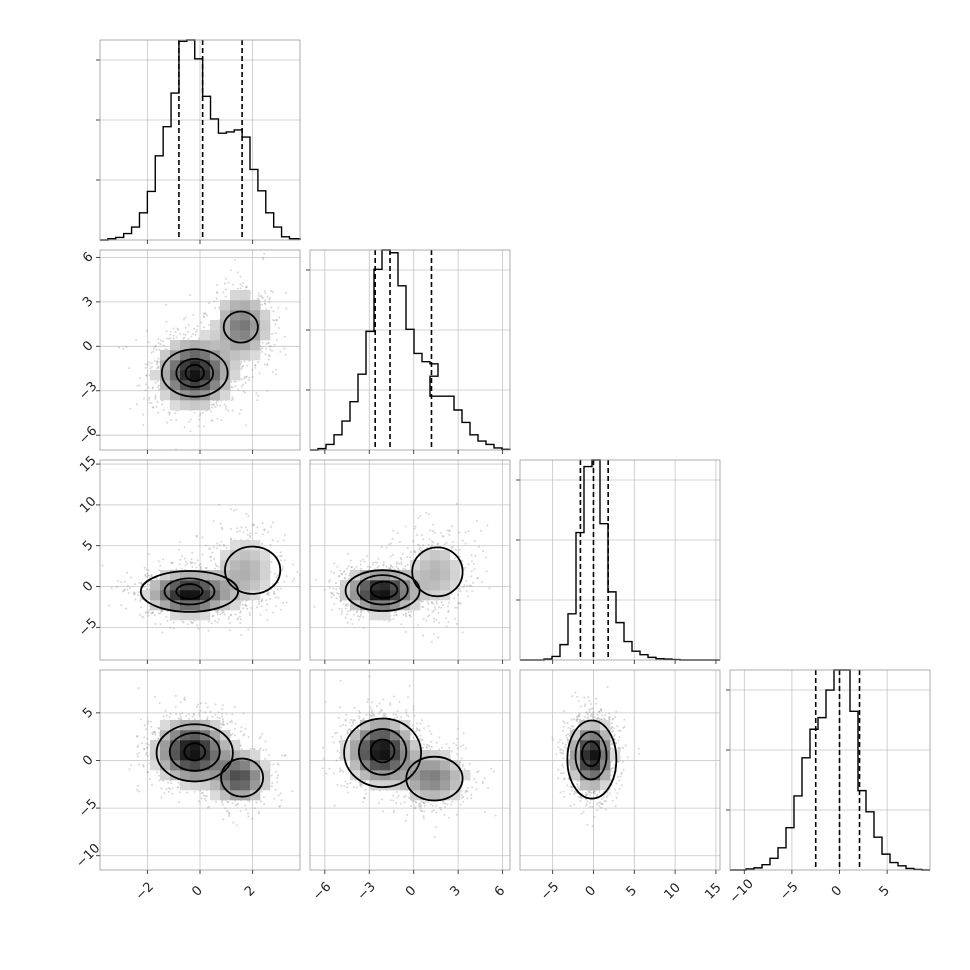  What do you see at coordinates (88, 628) in the screenshot?
I see `y-tick-label: −5` at bounding box center [88, 628].